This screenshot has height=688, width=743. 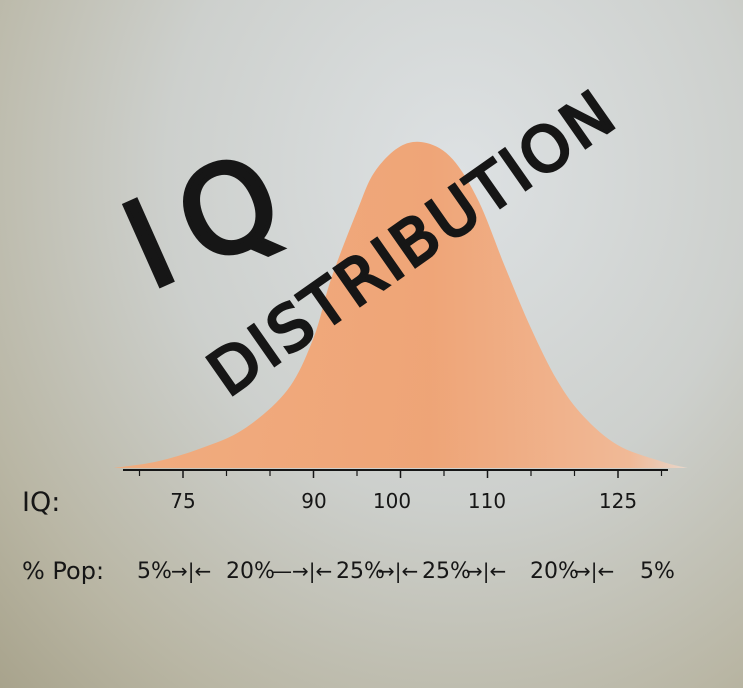 What do you see at coordinates (360, 571) in the screenshot?
I see `pop-segment-3: 25%` at bounding box center [360, 571].